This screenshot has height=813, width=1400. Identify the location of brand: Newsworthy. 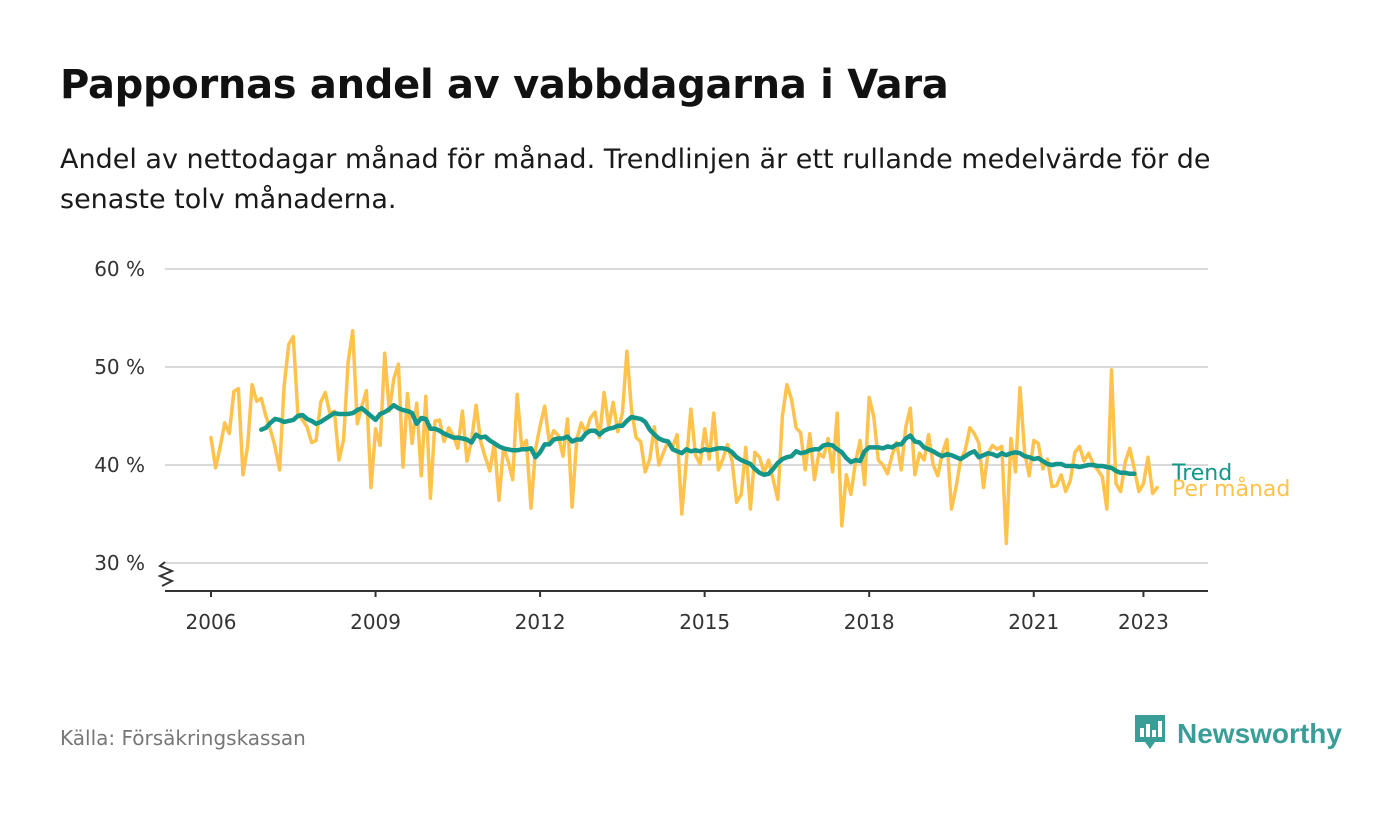
(1237, 734).